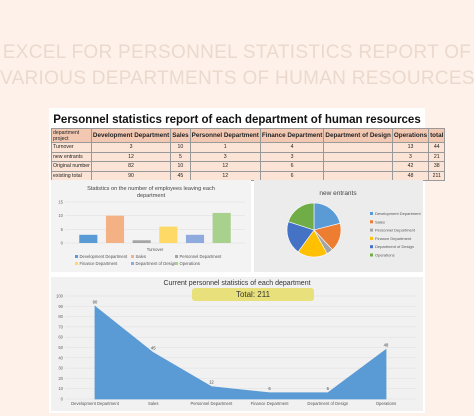  Describe the element at coordinates (60, 347) in the screenshot. I see `y-tick-label: 50` at that location.